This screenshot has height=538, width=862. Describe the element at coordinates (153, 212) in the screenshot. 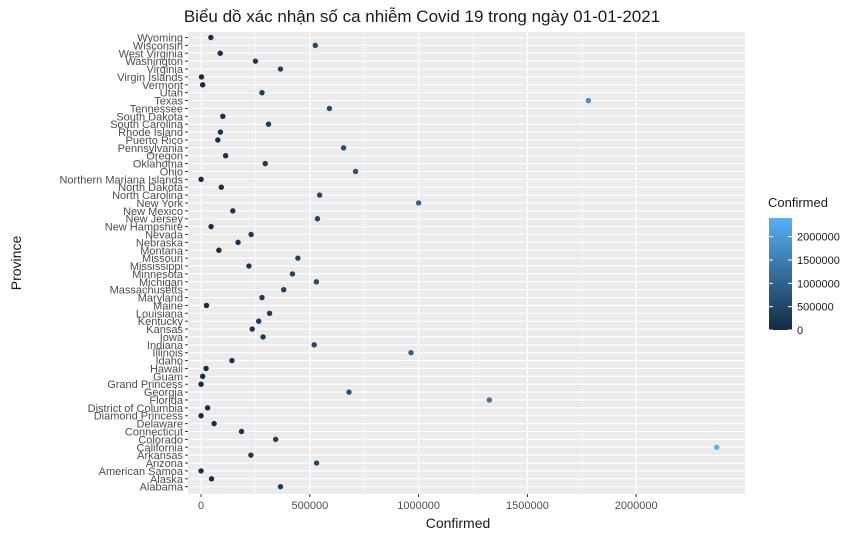

I see `y-tick-label: New Mexico` at that location.